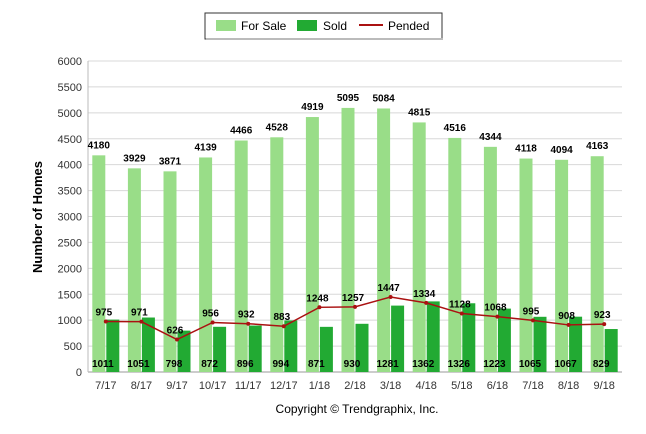  What do you see at coordinates (460, 305) in the screenshot?
I see `label-pended-5-18: 1128` at bounding box center [460, 305].